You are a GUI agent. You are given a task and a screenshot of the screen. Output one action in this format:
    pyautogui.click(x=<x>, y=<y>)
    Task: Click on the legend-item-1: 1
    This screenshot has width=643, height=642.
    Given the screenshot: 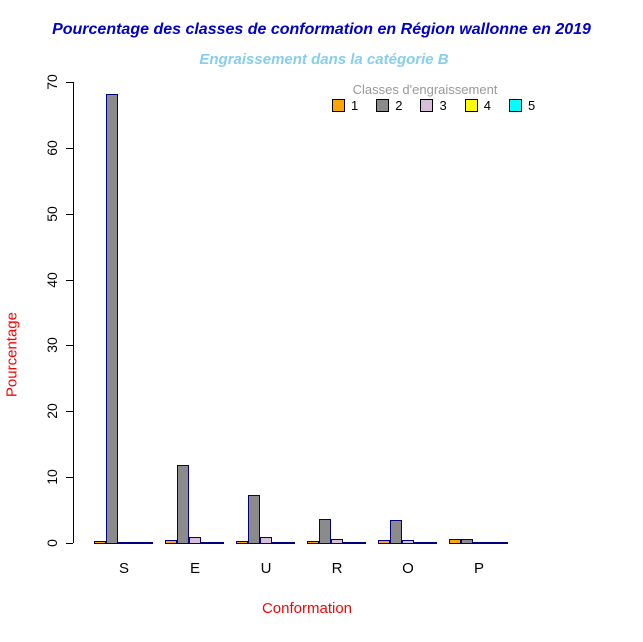 What is the action you would take?
    pyautogui.click(x=345, y=105)
    